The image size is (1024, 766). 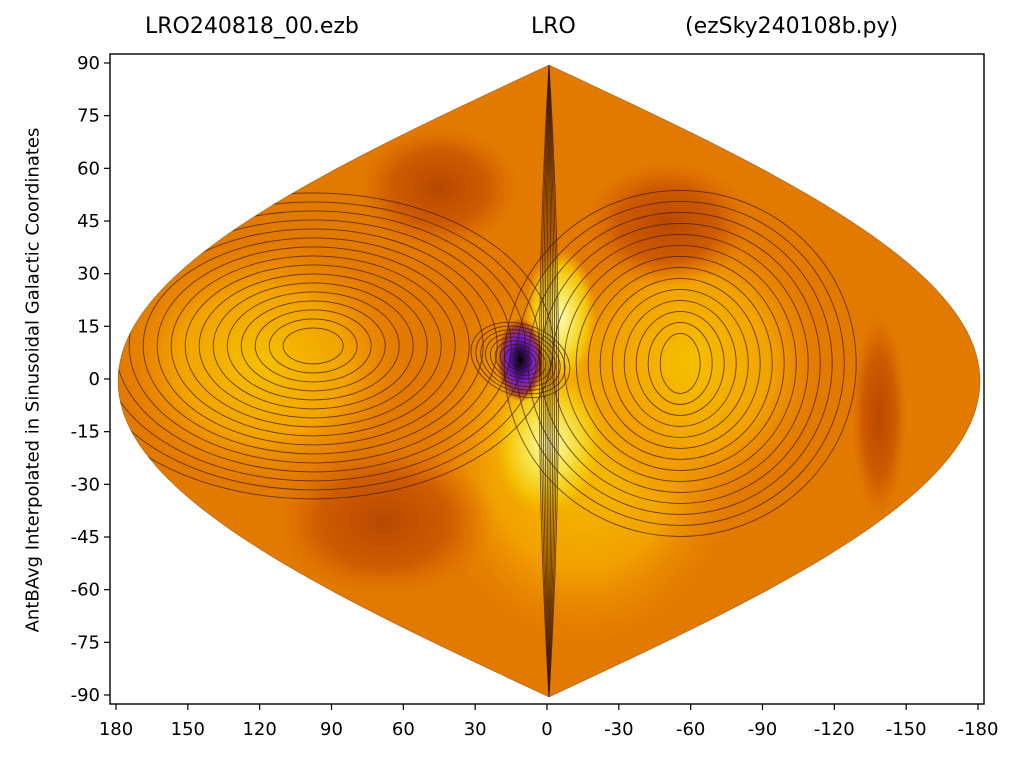 I want to click on south-dark-band, so click(x=383, y=521).